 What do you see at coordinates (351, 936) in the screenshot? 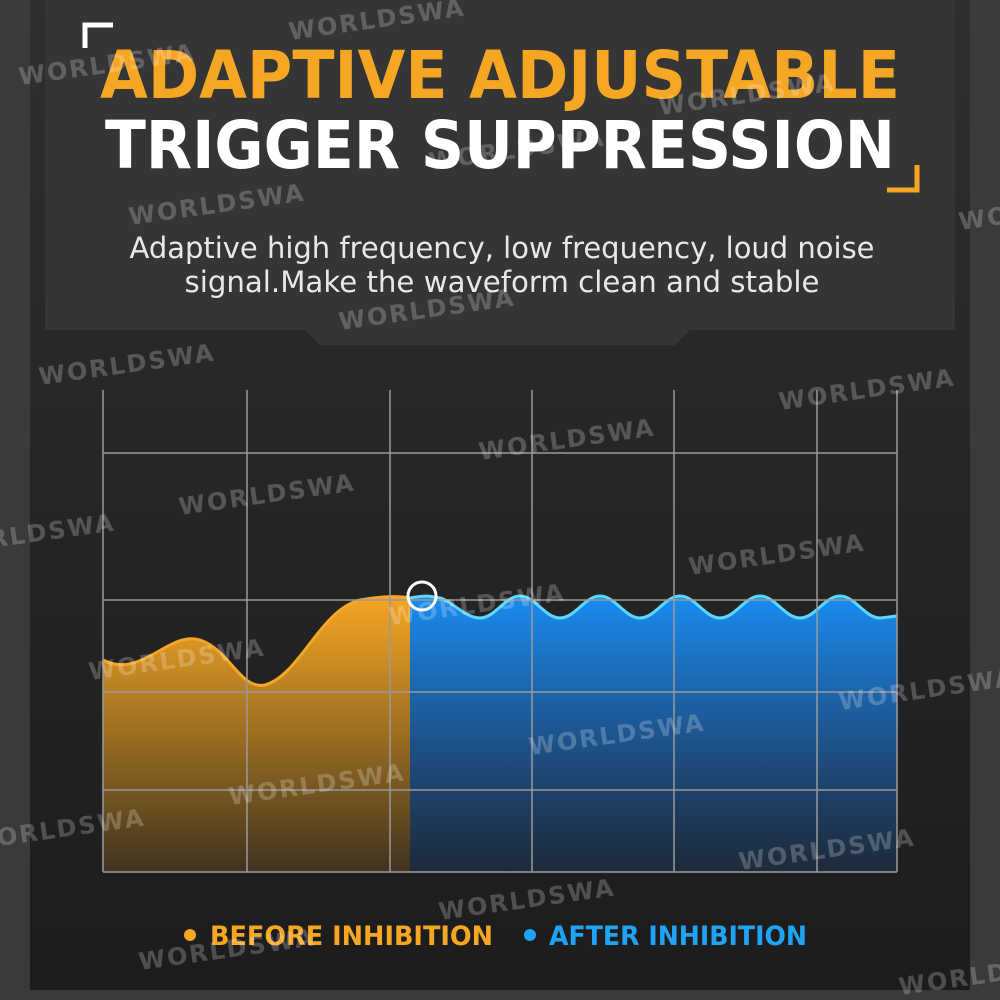
I see `legend-label: BEFORE INHIBITION` at bounding box center [351, 936].